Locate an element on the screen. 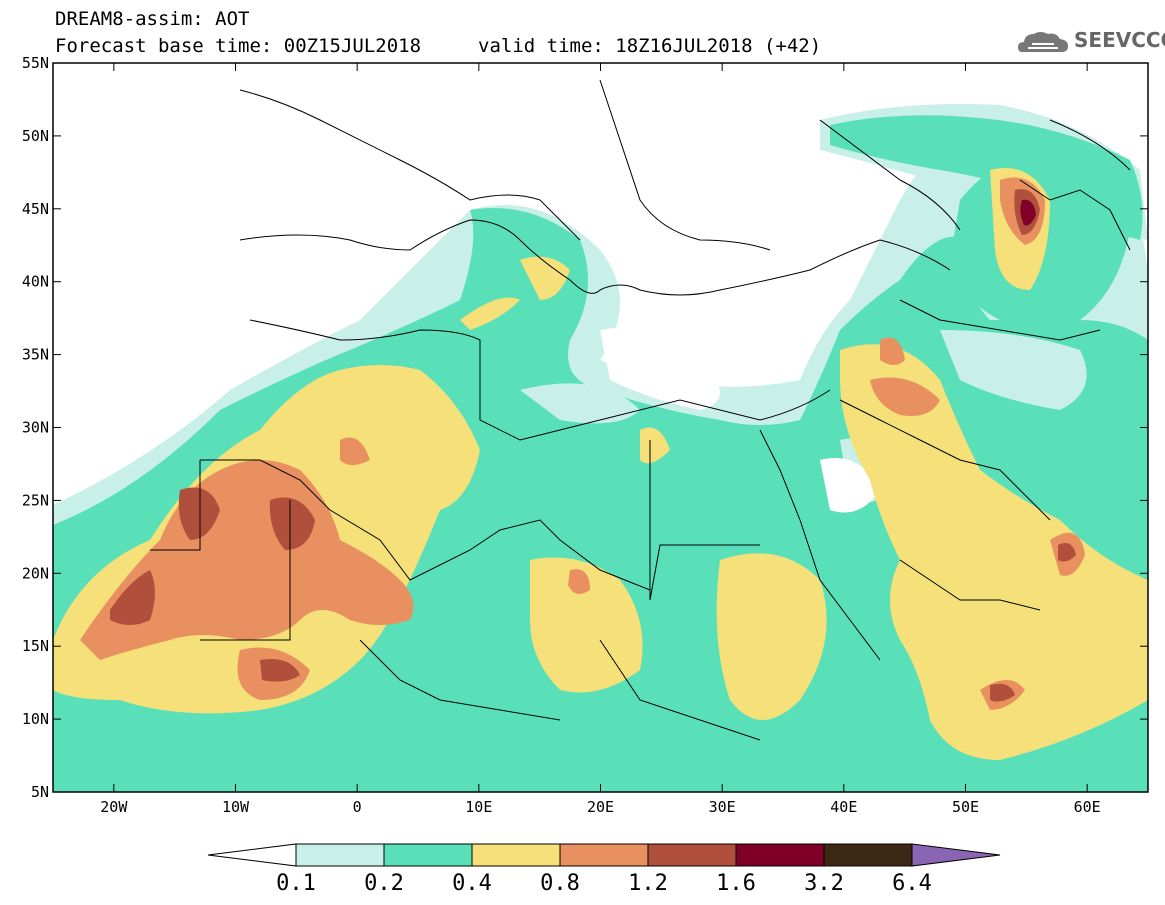 Image resolution: width=1165 pixels, height=905 pixels. colorbar: 0.1 0.2 0.4 0.8 1.2 1.6 3.2 6.4 is located at coordinates (604, 869).